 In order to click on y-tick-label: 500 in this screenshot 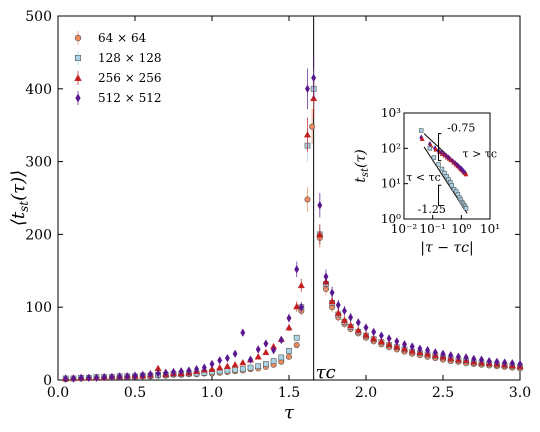, I will do `click(38, 17)`.